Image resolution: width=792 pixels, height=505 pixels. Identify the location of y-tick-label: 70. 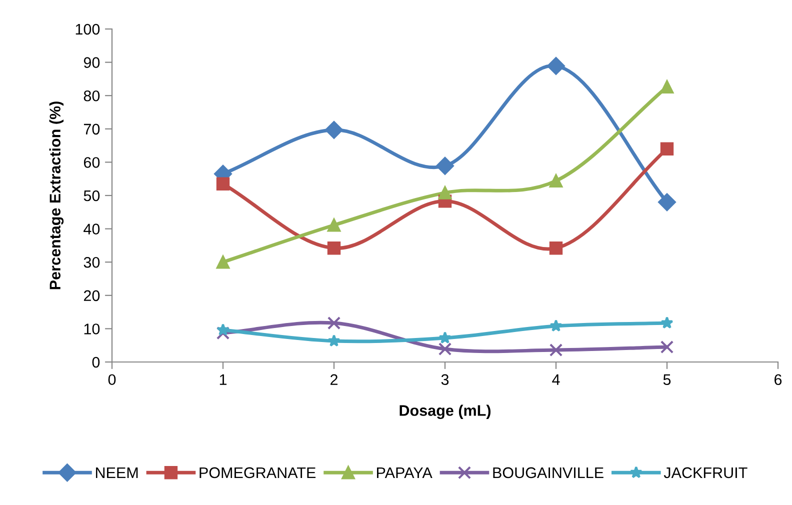
(92, 129).